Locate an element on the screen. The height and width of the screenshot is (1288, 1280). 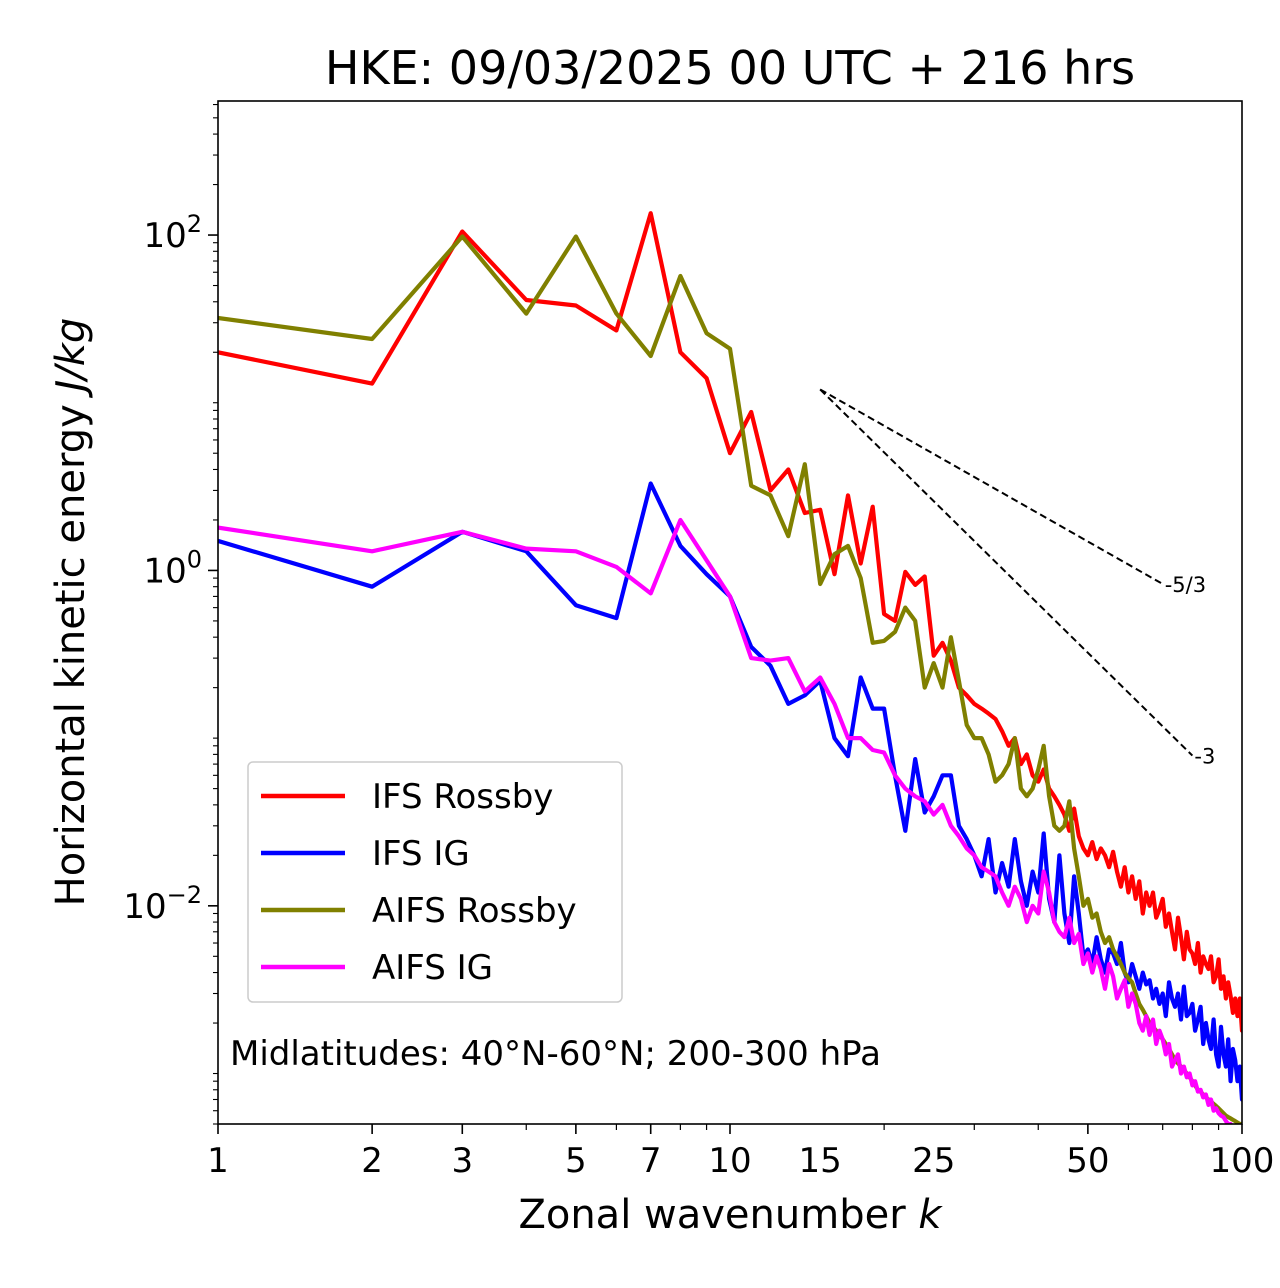
legend-label: AIFS IG is located at coordinates (432, 968).